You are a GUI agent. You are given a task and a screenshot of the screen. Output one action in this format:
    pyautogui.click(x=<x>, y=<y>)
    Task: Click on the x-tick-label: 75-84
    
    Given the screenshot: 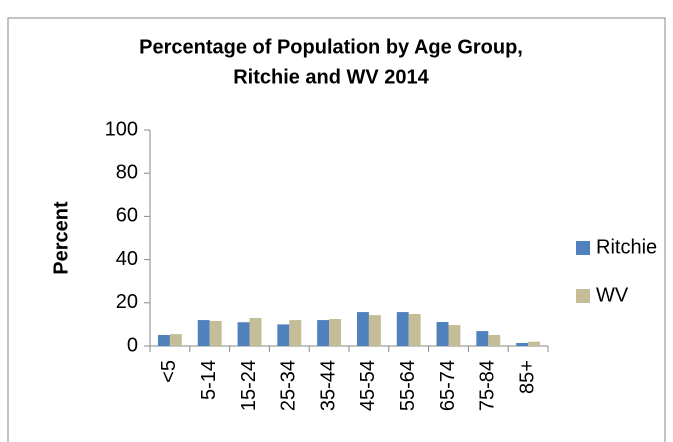 What is the action you would take?
    pyautogui.click(x=488, y=385)
    